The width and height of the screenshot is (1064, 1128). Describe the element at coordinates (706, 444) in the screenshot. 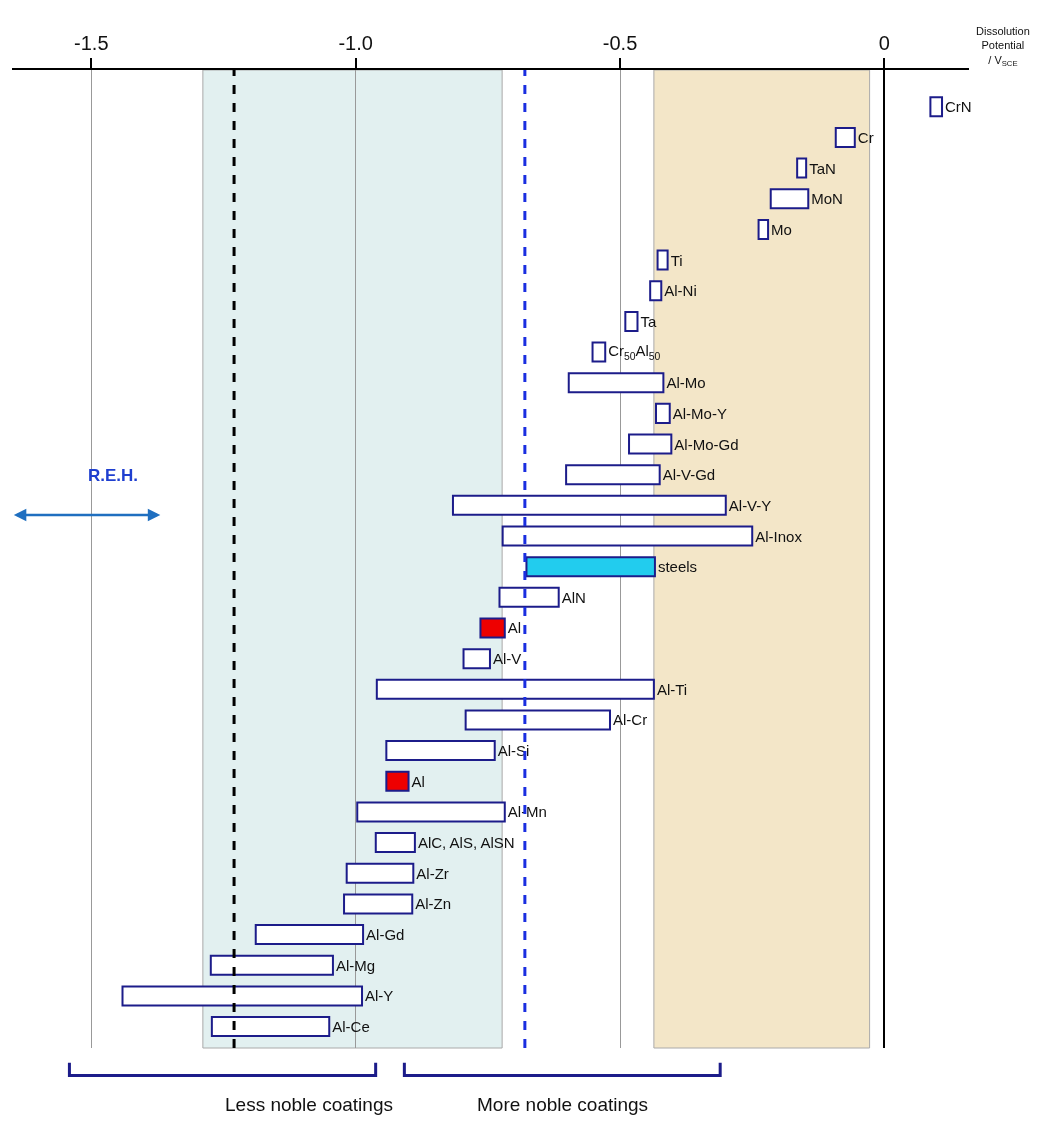

I see `y-tick-label: Al-Mo-Gd` at that location.